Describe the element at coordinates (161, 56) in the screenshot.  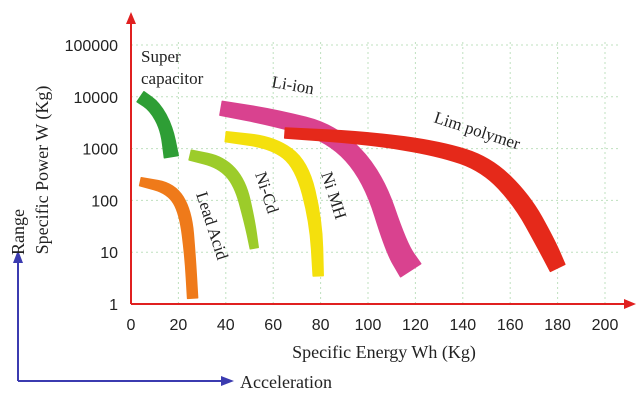
I see `label-super-capacitor: Super` at that location.